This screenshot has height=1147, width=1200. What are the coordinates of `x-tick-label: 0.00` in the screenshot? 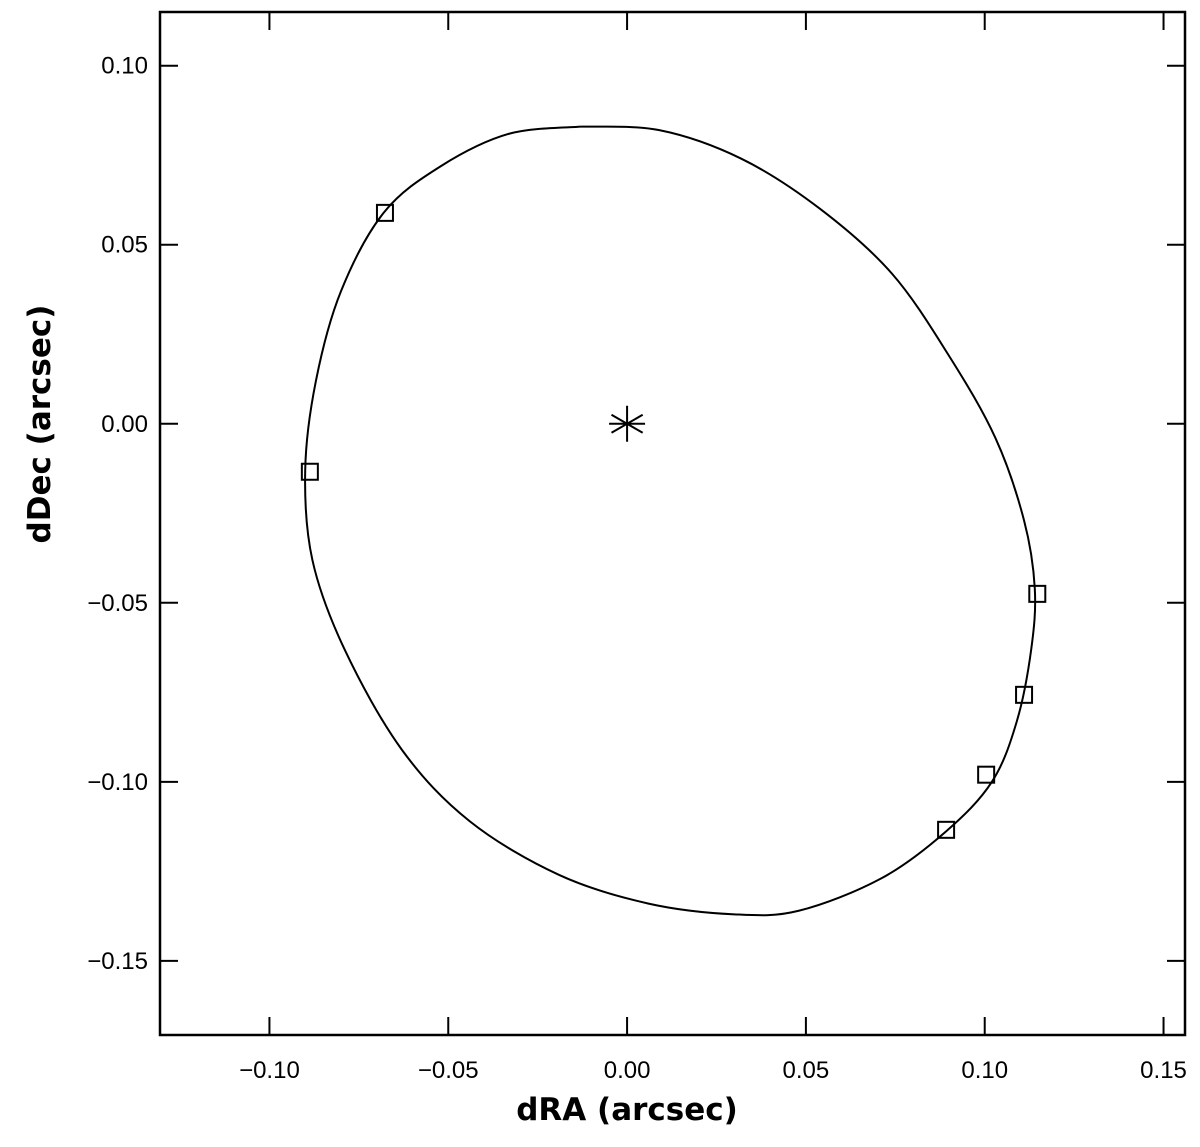 It's located at (627, 1070).